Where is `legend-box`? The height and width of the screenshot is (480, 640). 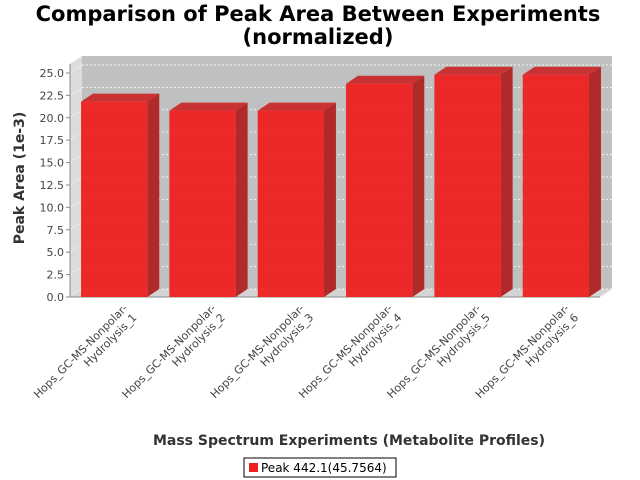
legend-box is located at coordinates (320, 467).